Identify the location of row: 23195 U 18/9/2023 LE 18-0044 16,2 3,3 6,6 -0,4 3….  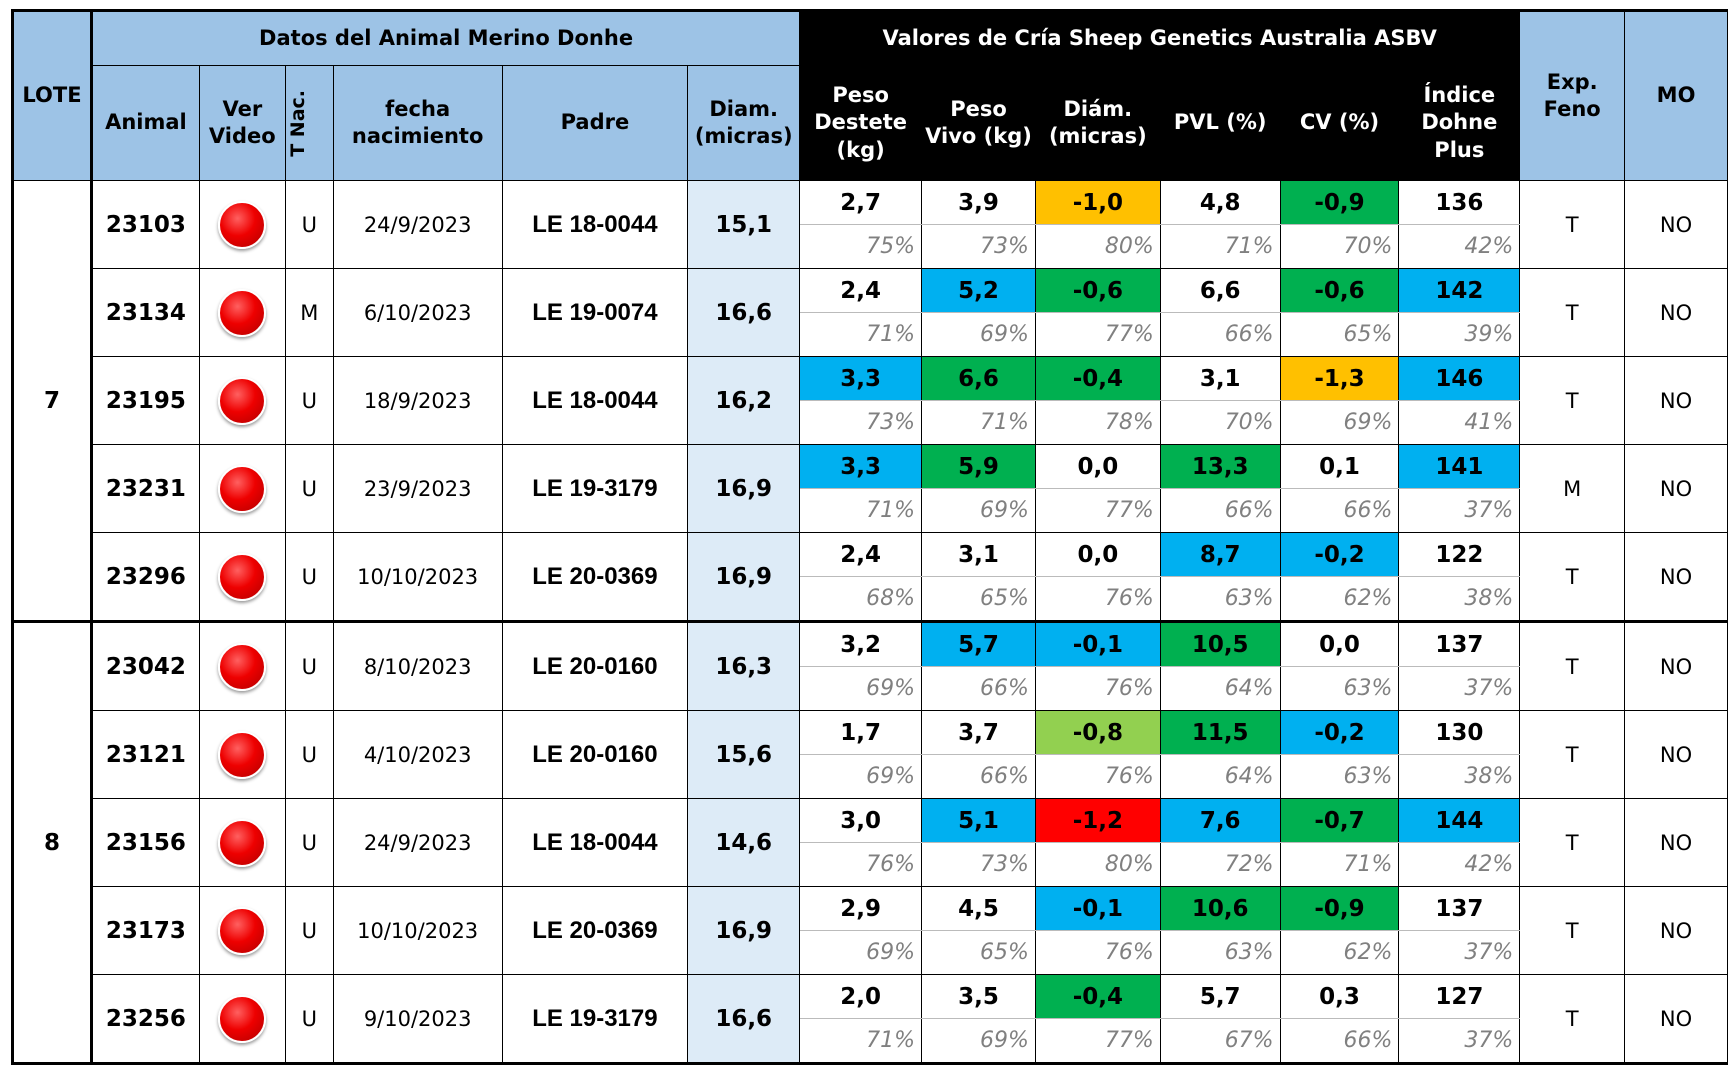
(870, 400).